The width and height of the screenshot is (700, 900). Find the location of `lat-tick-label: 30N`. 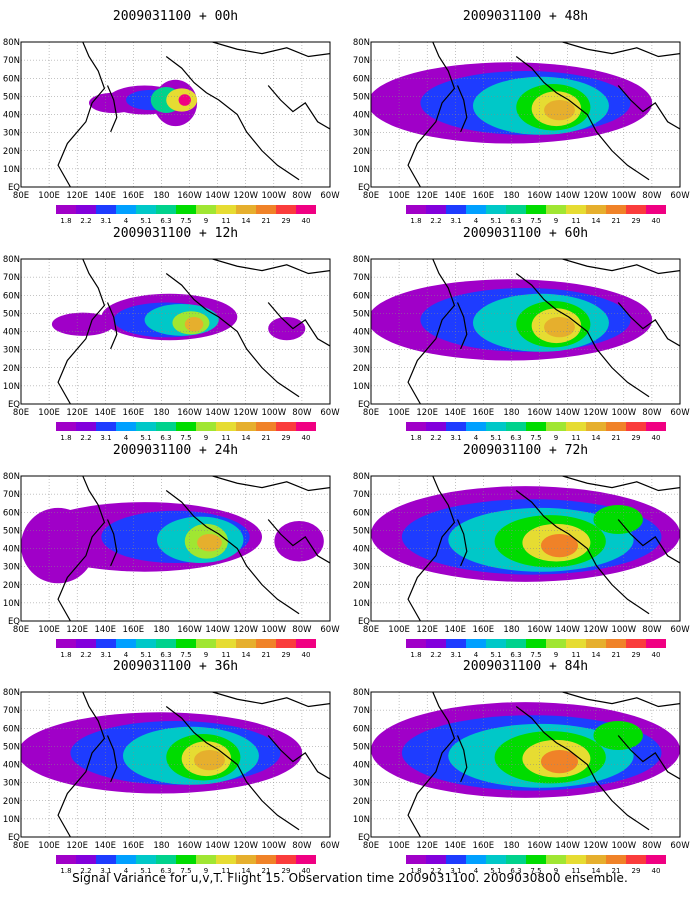

lat-tick-label: 30N is located at coordinates (361, 351).